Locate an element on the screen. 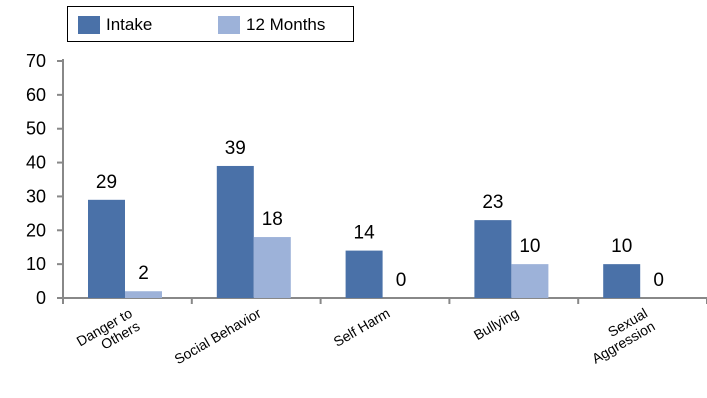  data-label: 18 is located at coordinates (272, 219).